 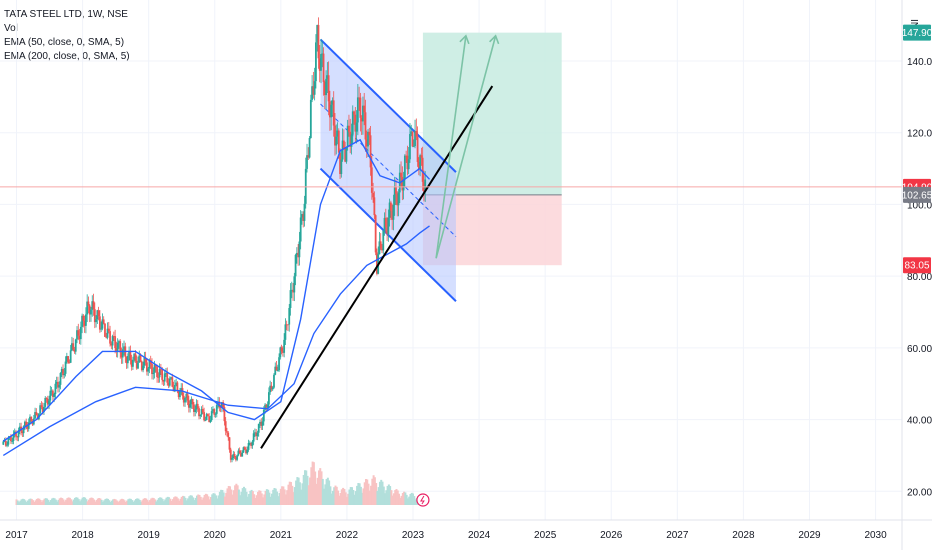 What do you see at coordinates (809, 535) in the screenshot?
I see `x-tick-label: 2029` at bounding box center [809, 535].